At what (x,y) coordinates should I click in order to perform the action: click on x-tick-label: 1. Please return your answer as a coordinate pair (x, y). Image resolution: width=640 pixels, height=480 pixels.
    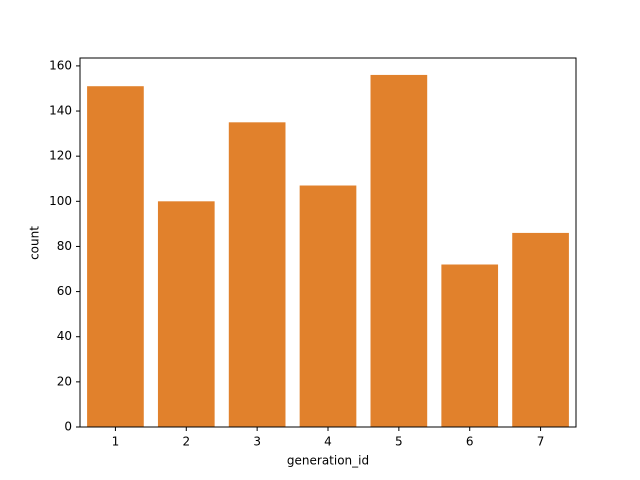
    Looking at the image, I should click on (116, 442).